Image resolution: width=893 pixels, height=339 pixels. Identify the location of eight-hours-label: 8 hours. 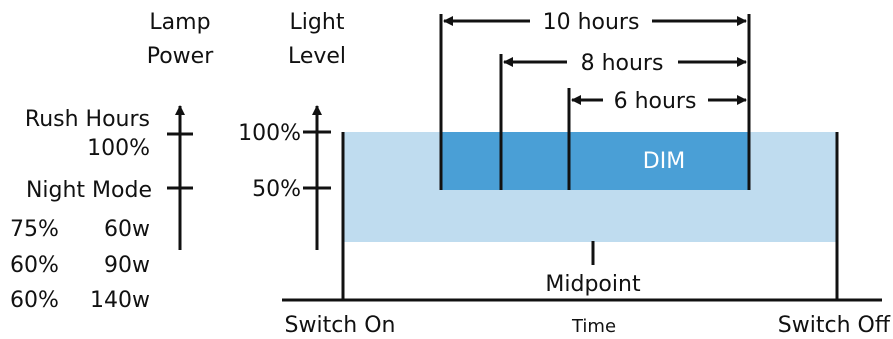
(622, 63).